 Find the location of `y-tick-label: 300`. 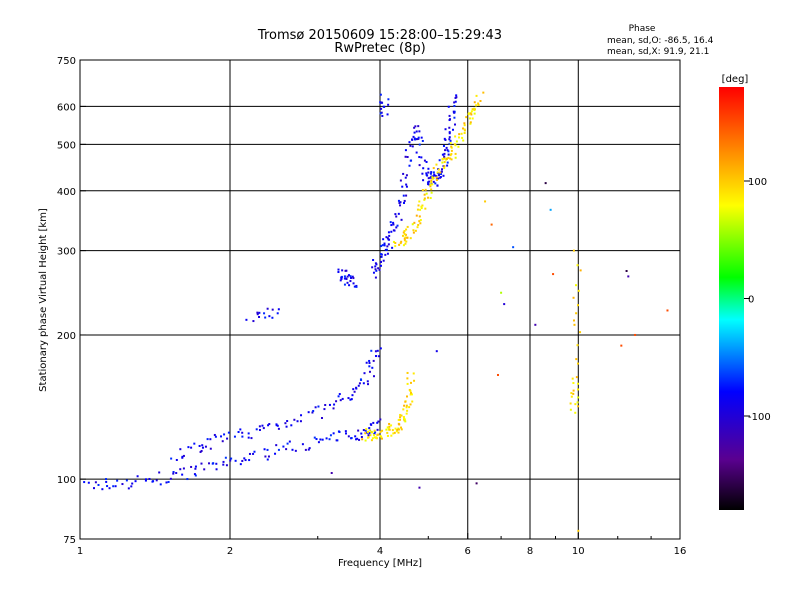

y-tick-label: 300 is located at coordinates (66, 252).